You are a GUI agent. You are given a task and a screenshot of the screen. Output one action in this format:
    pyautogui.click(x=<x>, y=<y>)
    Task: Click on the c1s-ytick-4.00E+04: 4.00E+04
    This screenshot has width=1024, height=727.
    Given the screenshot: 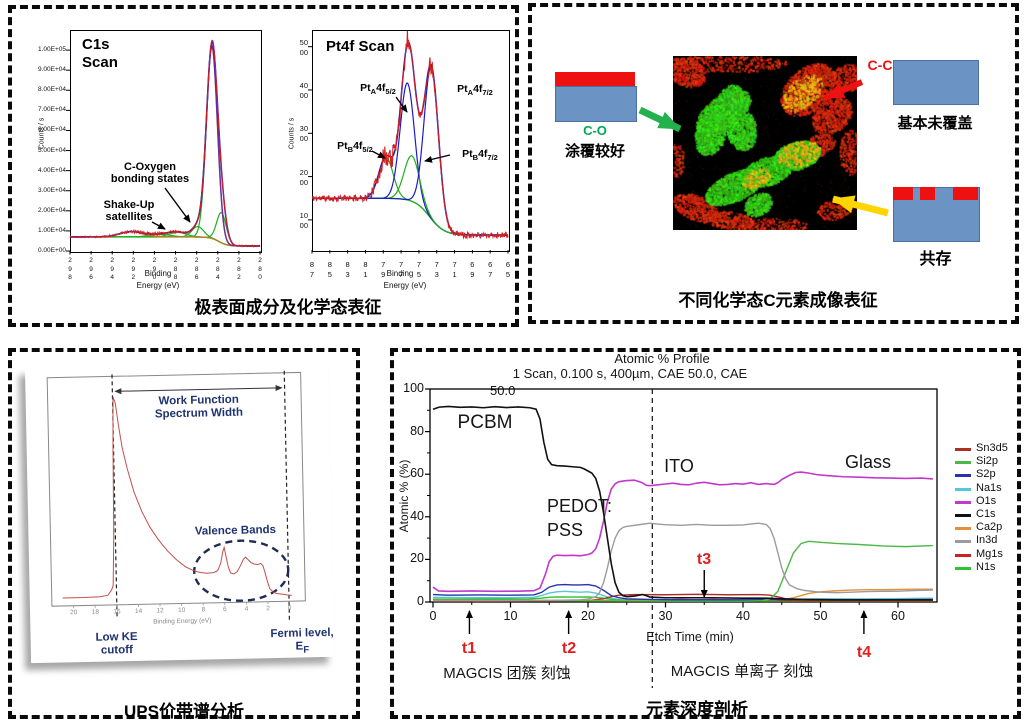 What is the action you would take?
    pyautogui.click(x=51, y=170)
    